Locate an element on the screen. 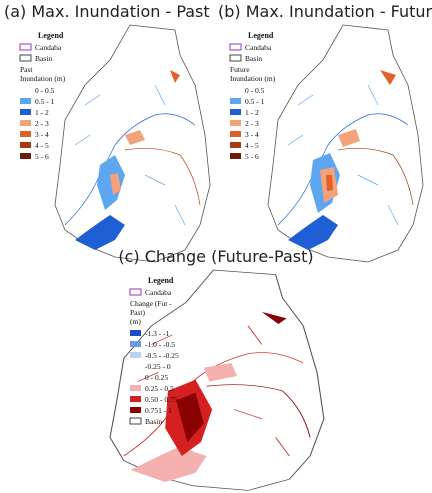 The width and height of the screenshot is (432, 493). legend-label: -1.3 - -1 is located at coordinates (157, 333).